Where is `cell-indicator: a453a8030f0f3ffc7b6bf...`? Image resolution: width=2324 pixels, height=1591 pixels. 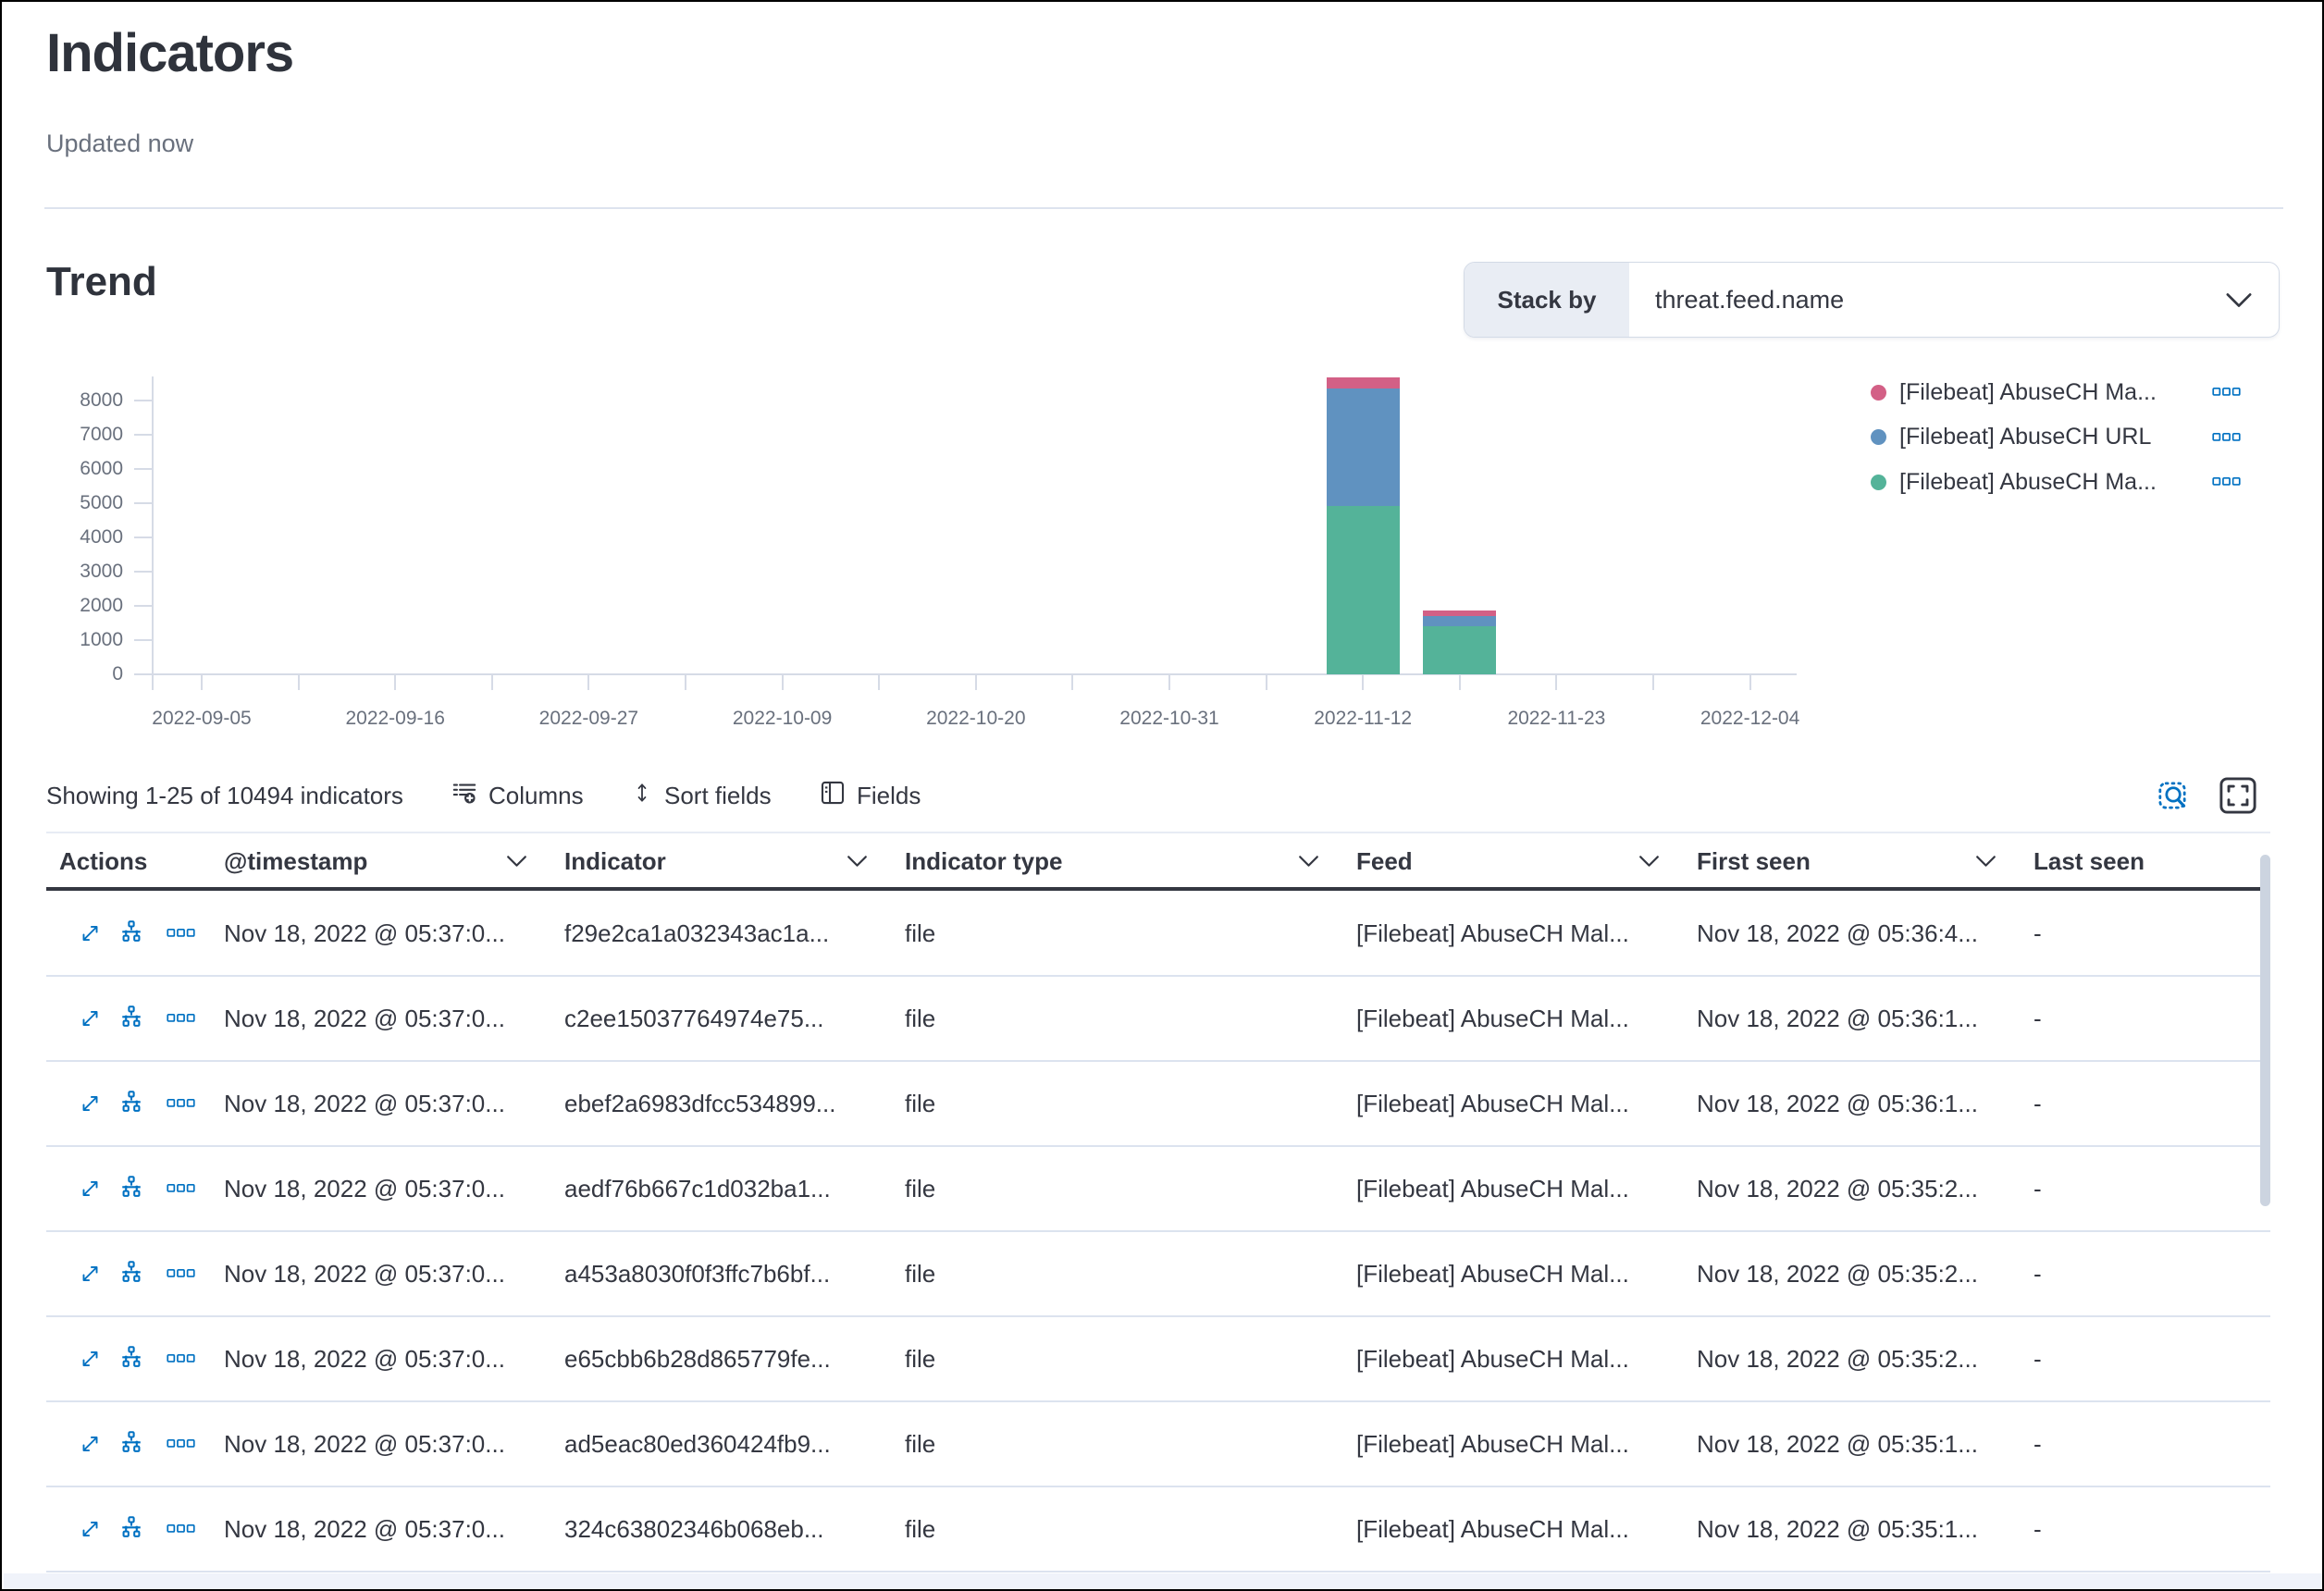
cell-indicator: a453a8030f0f3ffc7b6bf... is located at coordinates (697, 1274).